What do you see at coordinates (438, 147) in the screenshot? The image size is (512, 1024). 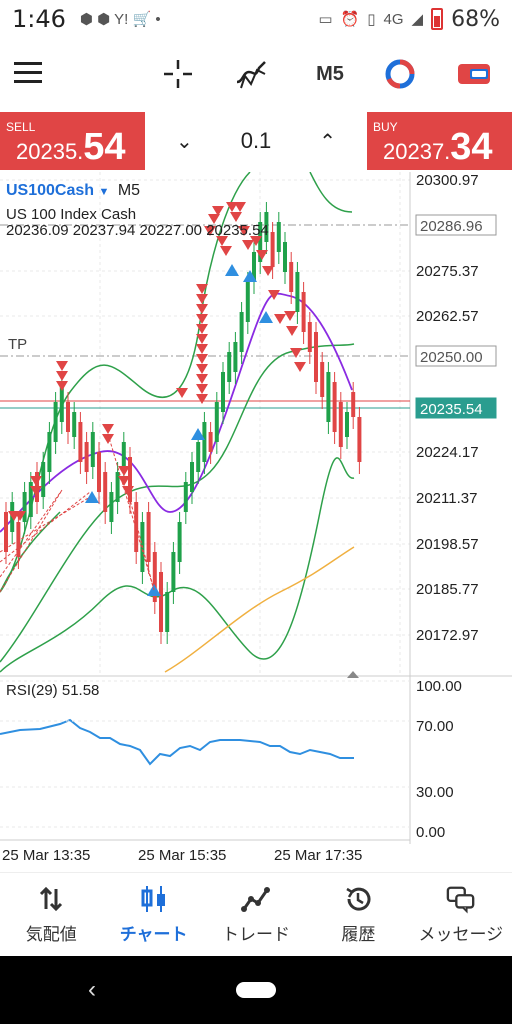 I see `buy-price: 20237.34` at bounding box center [438, 147].